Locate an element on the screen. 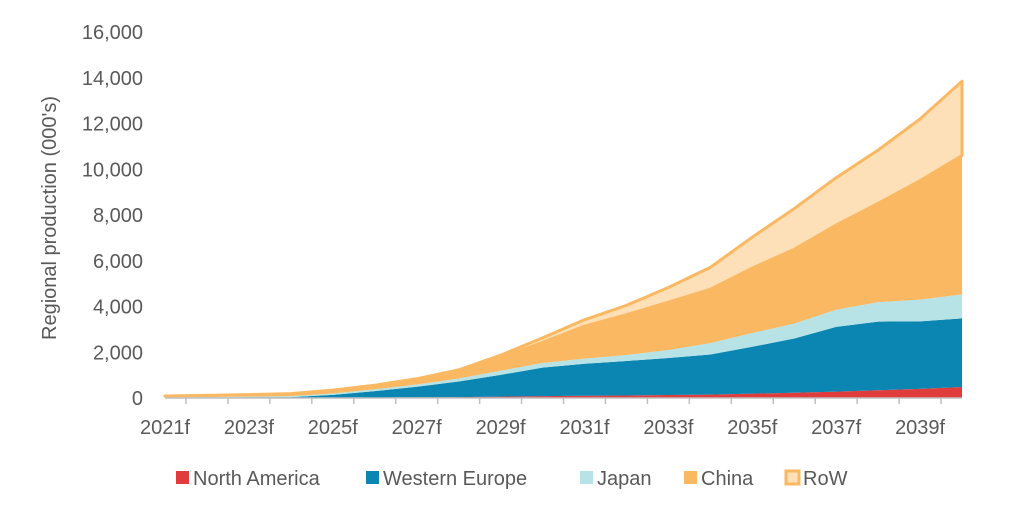 This screenshot has height=518, width=1024. legend-label: Japan is located at coordinates (624, 479).